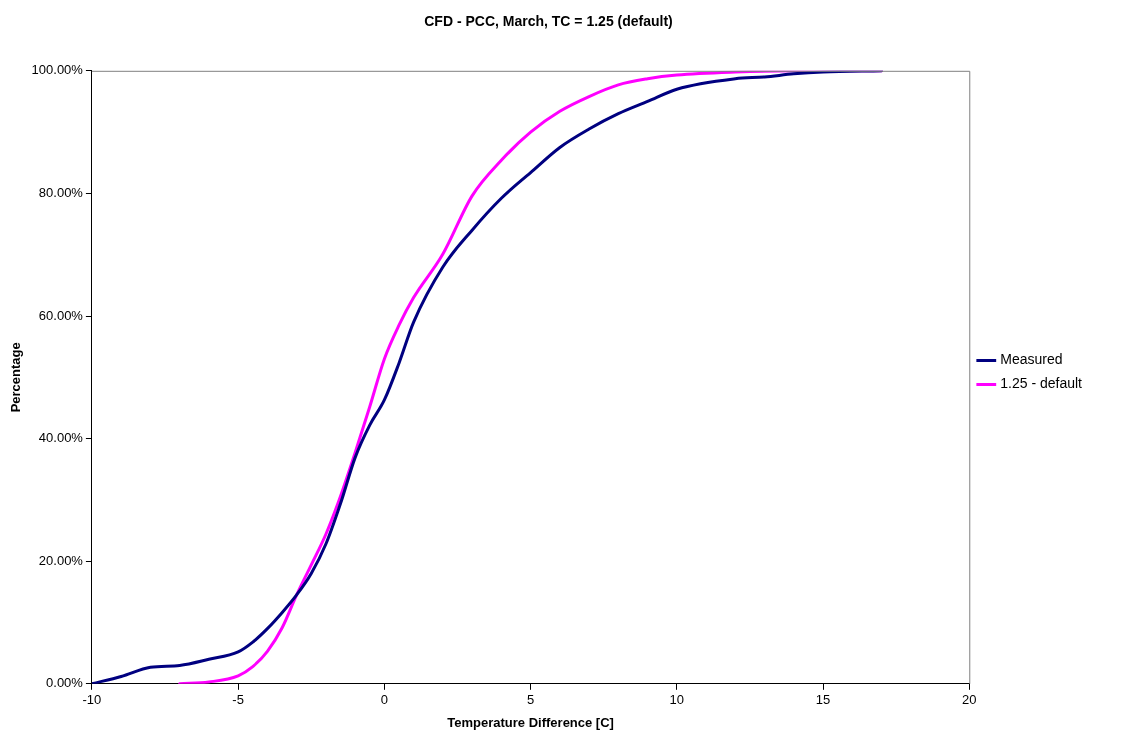 The image size is (1122, 740). What do you see at coordinates (1031, 359) in the screenshot?
I see `legend-label: Measured` at bounding box center [1031, 359].